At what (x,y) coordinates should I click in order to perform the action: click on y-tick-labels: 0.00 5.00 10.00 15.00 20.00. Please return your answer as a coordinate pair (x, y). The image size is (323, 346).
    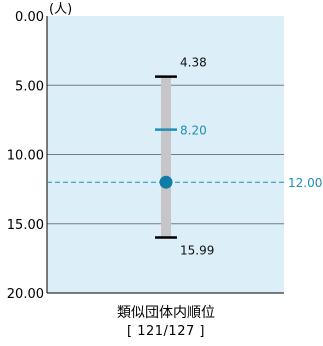
    Looking at the image, I should click on (25, 156).